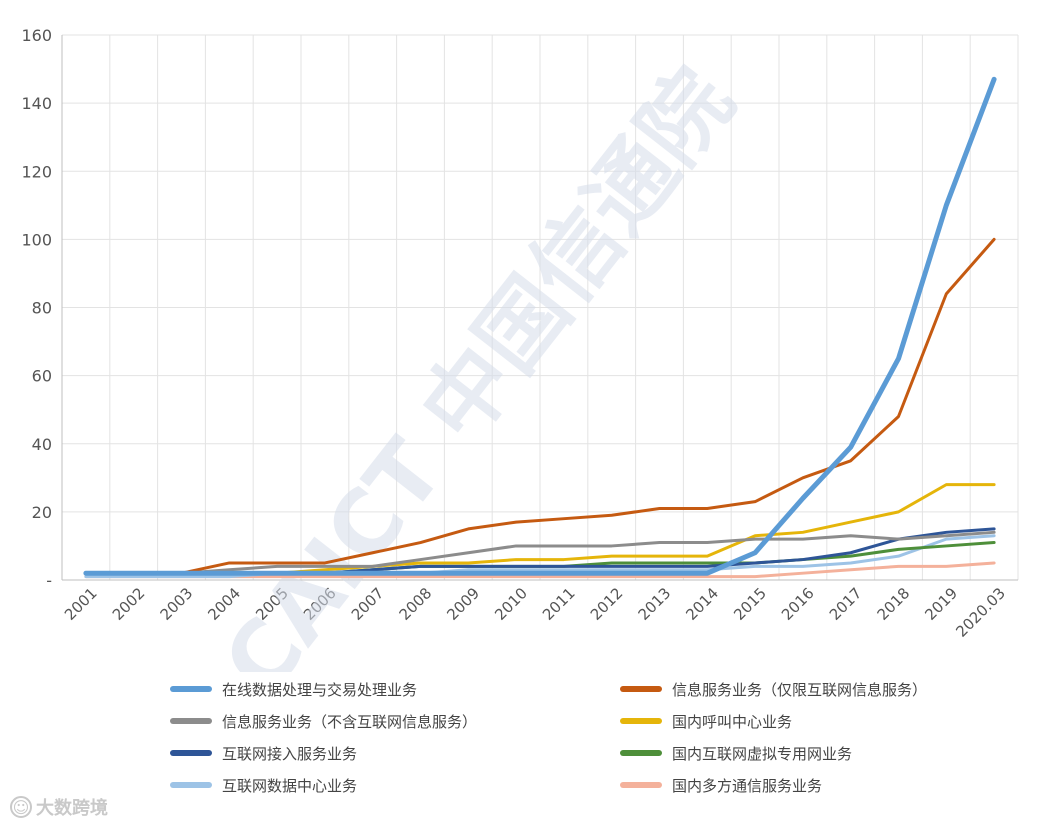 The height and width of the screenshot is (826, 1054). Describe the element at coordinates (846, 604) in the screenshot. I see `x-tick-label: 2017` at that location.